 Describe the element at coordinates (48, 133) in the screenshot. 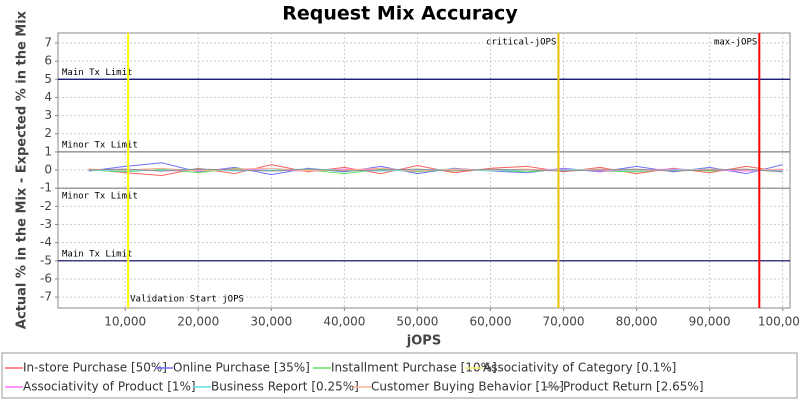

I see `y-tick-label: 2` at that location.